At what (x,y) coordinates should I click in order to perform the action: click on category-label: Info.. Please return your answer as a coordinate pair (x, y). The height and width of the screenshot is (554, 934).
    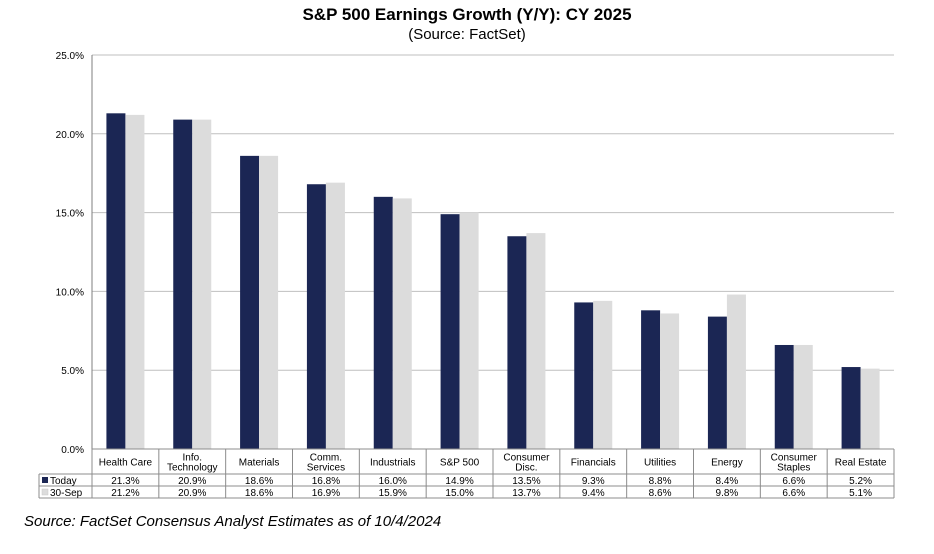
    Looking at the image, I should click on (192, 458).